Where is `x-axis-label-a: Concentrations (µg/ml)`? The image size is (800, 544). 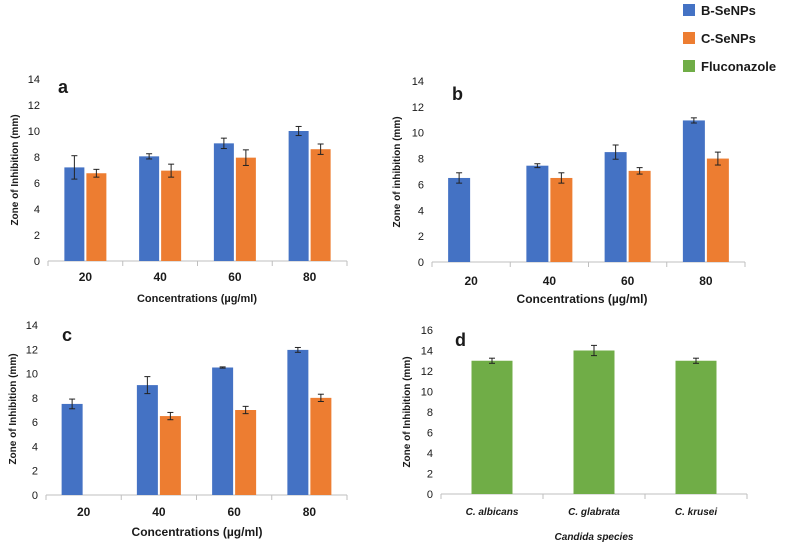
x-axis-label-a: Concentrations (µg/ml) is located at coordinates (197, 299).